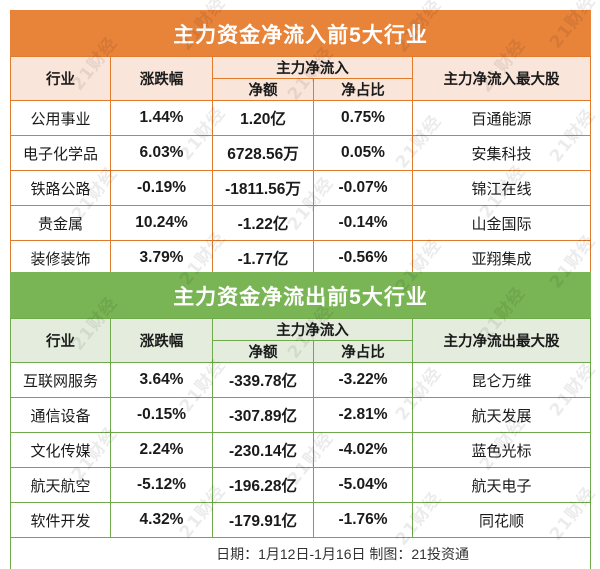  What do you see at coordinates (363, 258) in the screenshot?
I see `cell-ratio: -0.56%` at bounding box center [363, 258].